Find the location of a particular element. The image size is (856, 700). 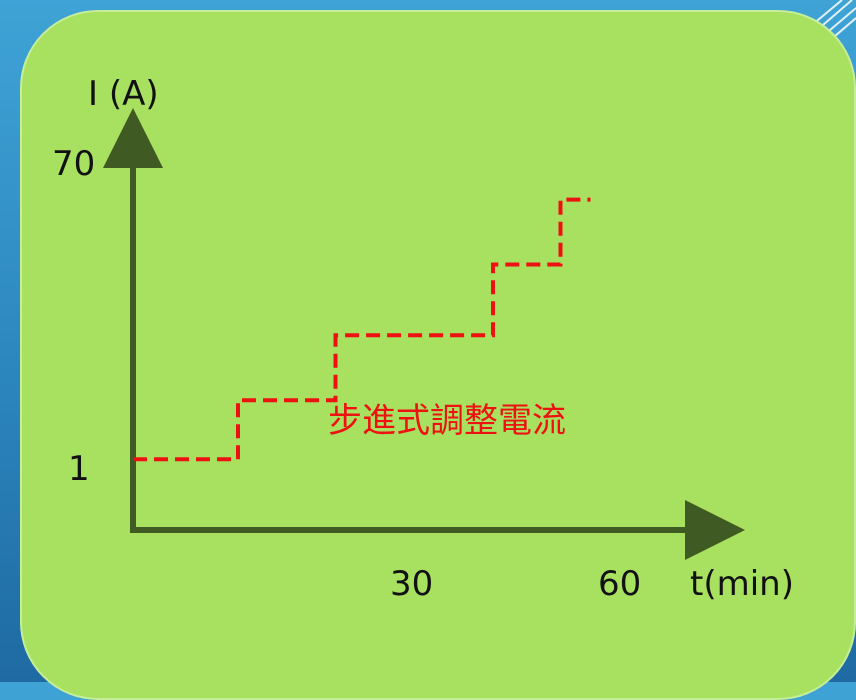

x-tick-label-30: 30 is located at coordinates (411, 584).